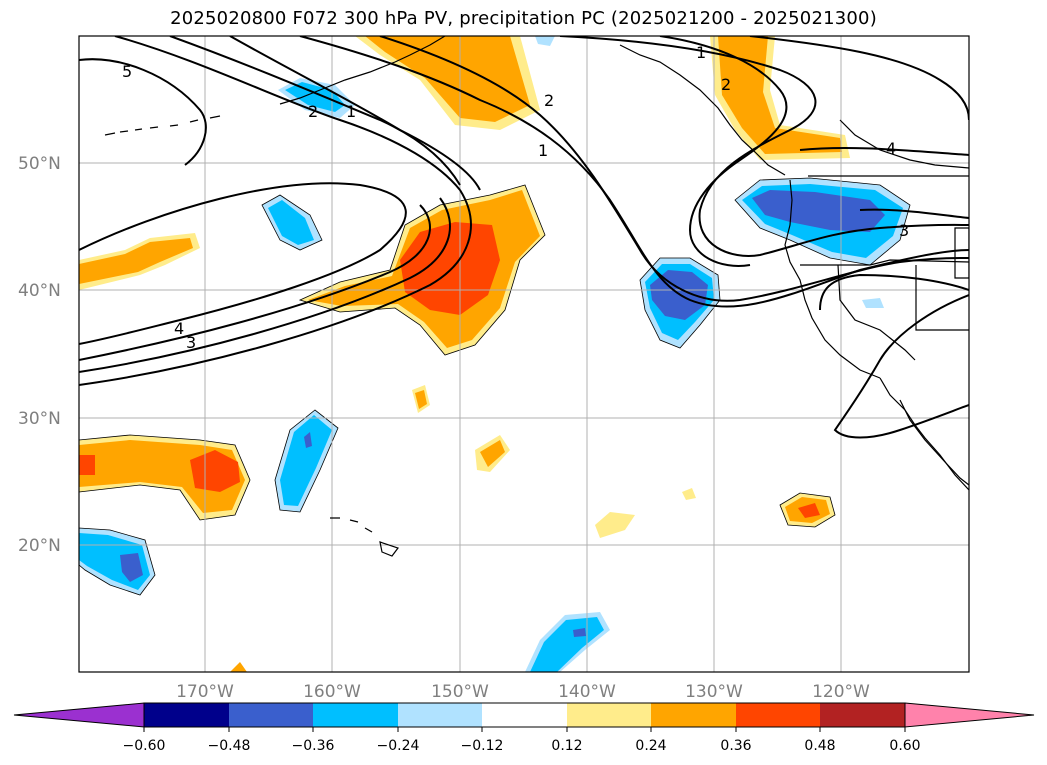  Describe the element at coordinates (819, 746) in the screenshot. I see `colorbar-tick-label: 0.48` at that location.